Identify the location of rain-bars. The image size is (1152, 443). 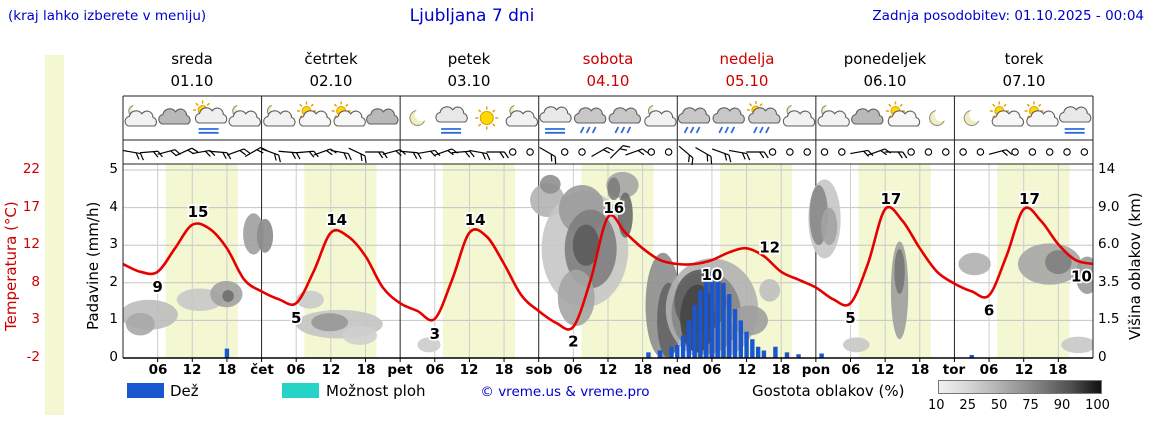
(599, 314).